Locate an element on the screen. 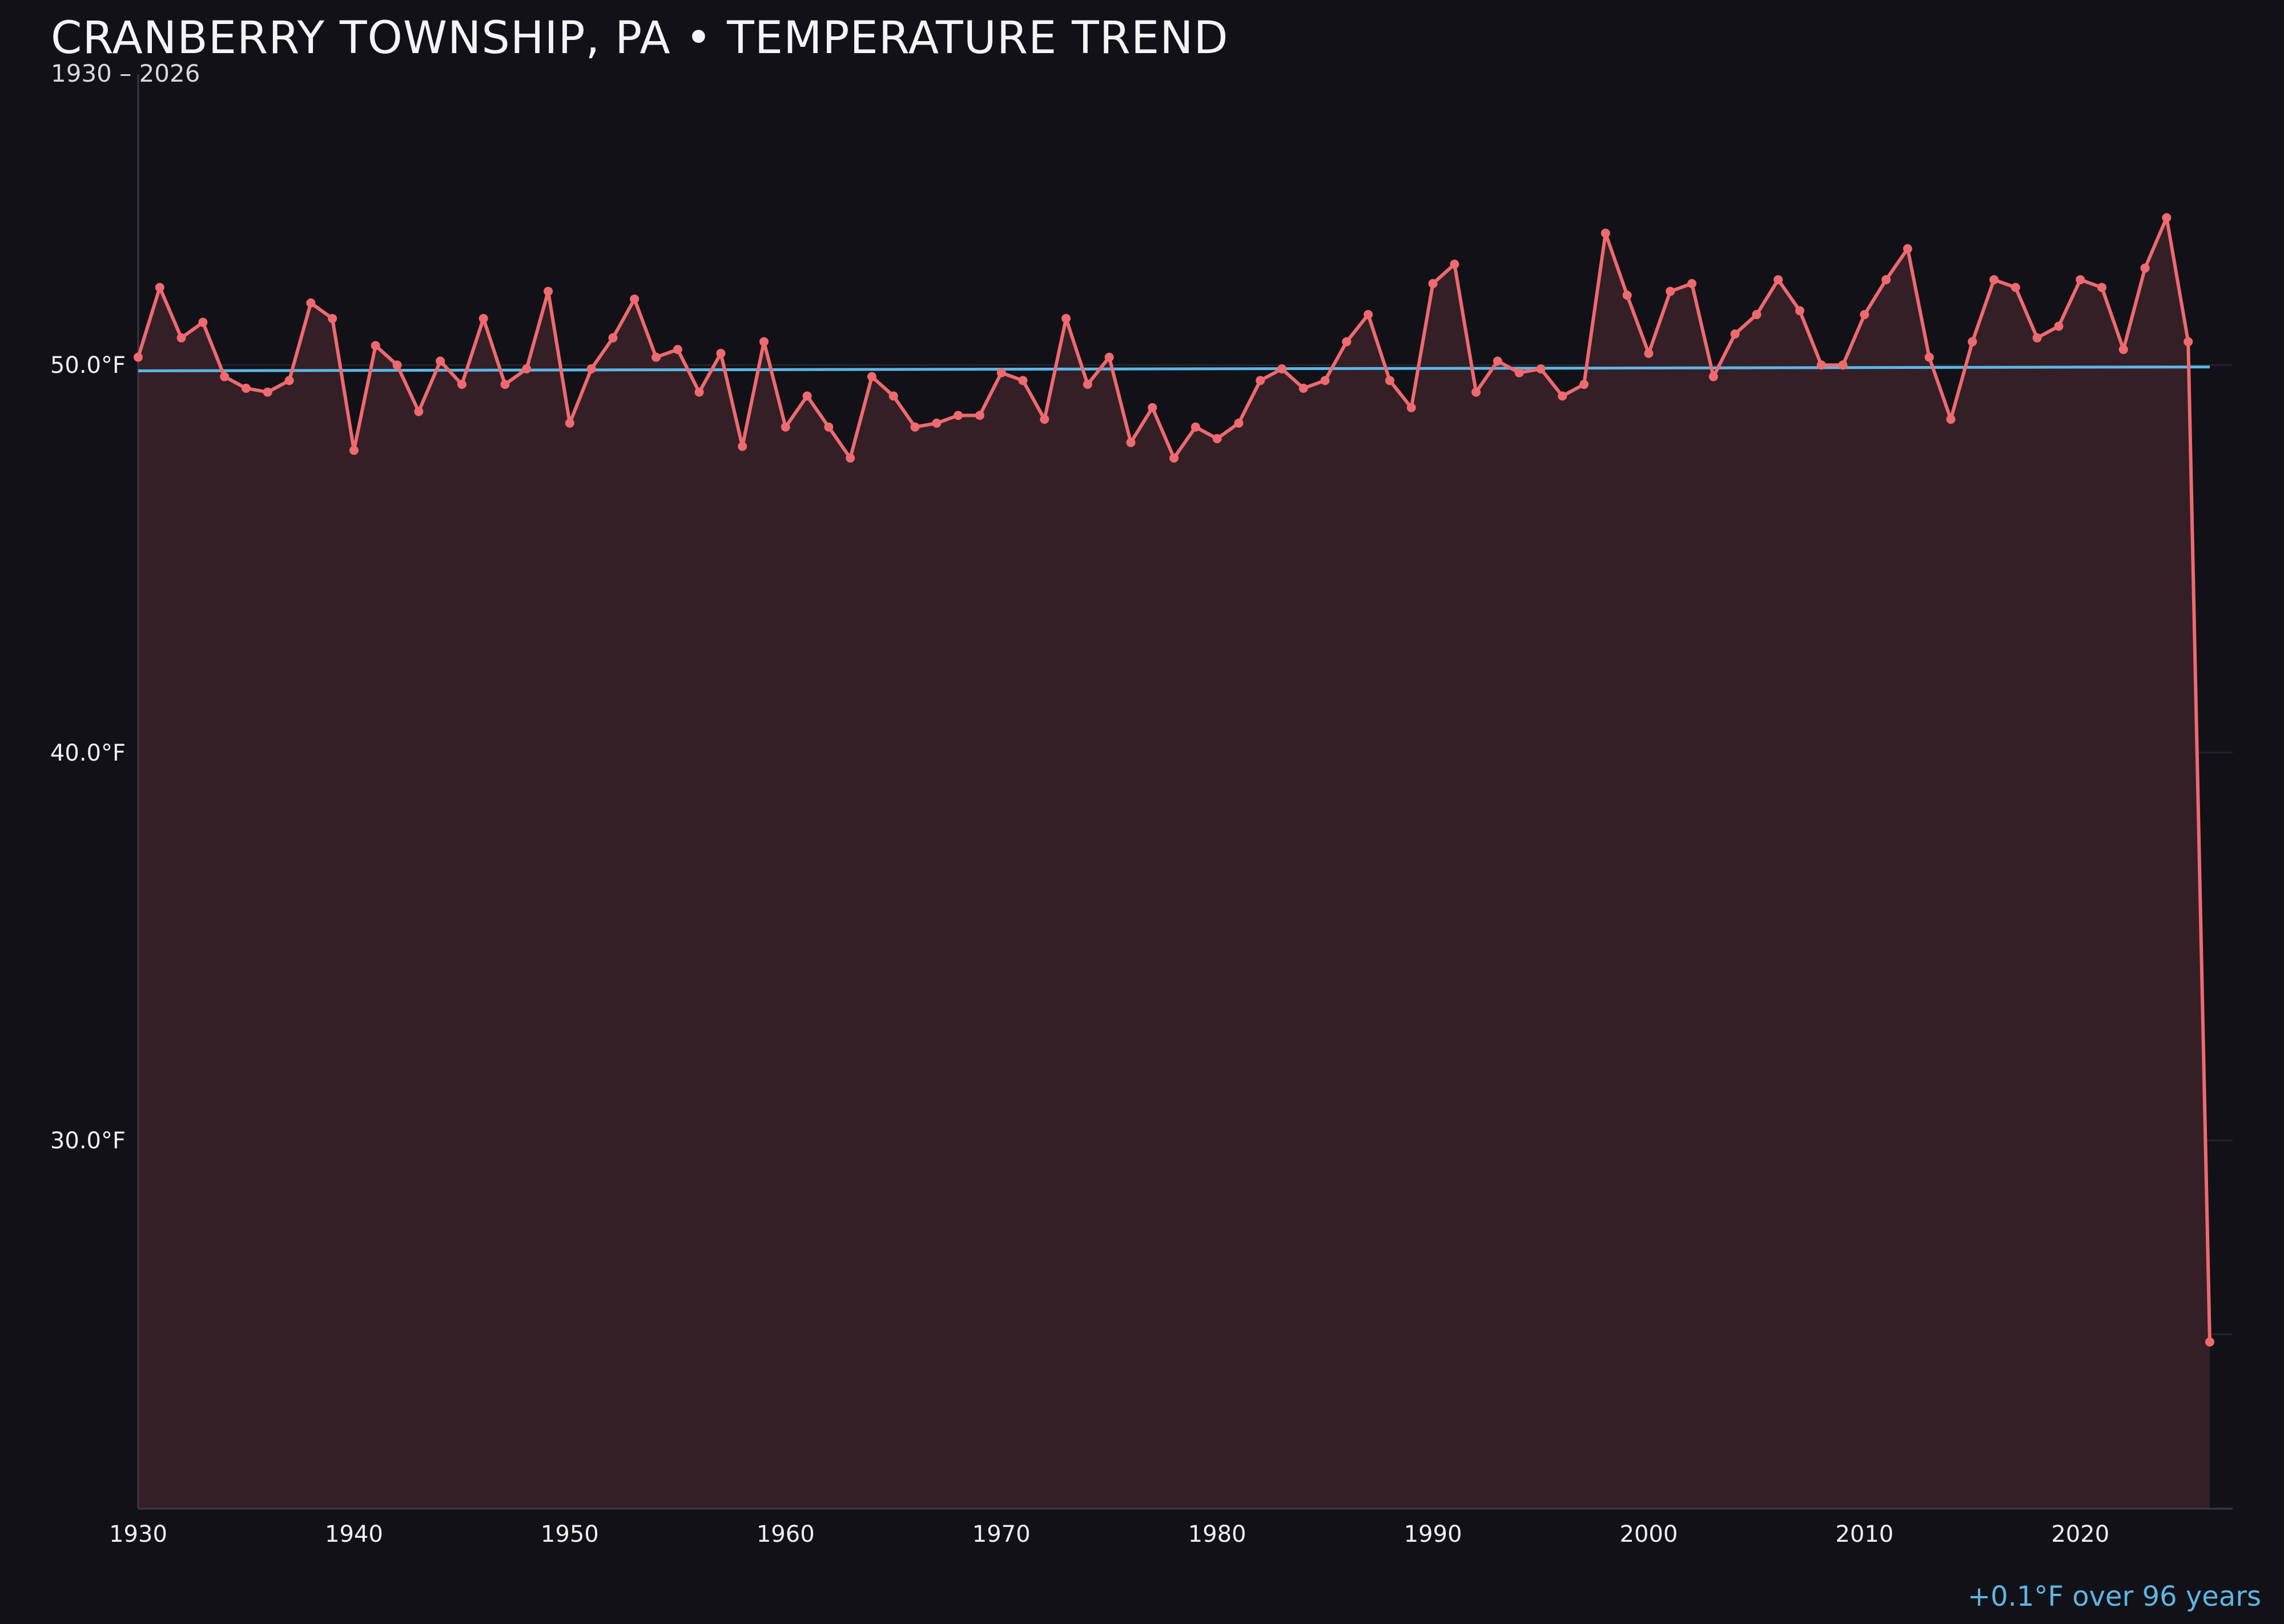  data-point-2018 is located at coordinates (2037, 338).